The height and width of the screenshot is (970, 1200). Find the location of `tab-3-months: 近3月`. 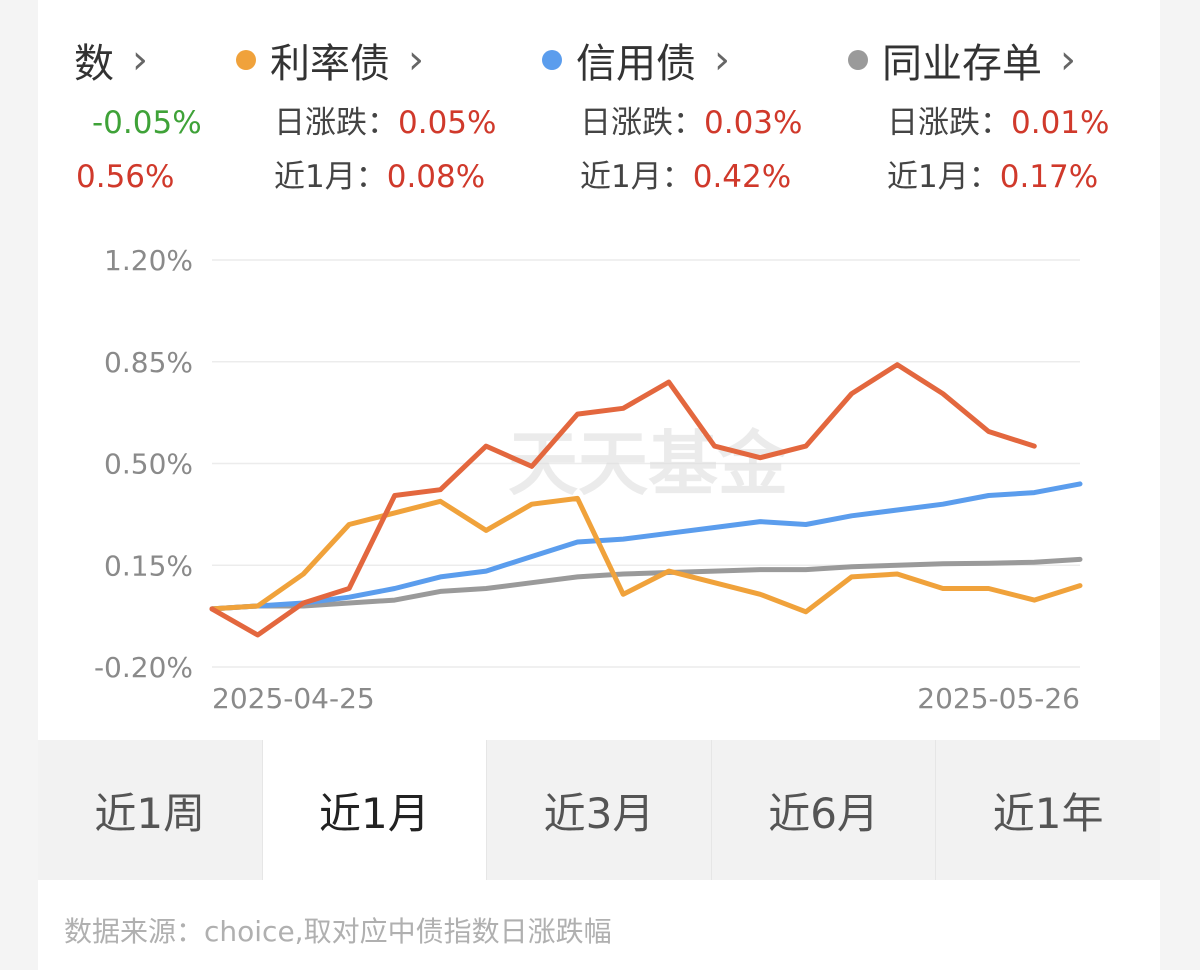

tab-3-months: 近3月 is located at coordinates (599, 810).